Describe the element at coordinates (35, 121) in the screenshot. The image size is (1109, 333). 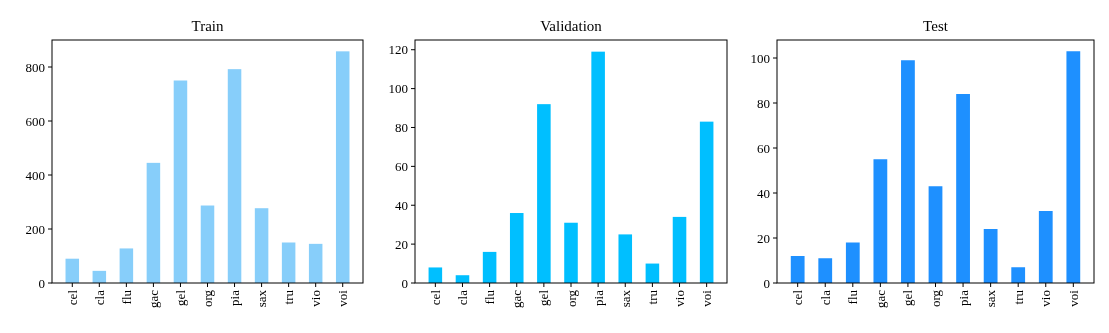
I see `y-tick-label: 600` at that location.